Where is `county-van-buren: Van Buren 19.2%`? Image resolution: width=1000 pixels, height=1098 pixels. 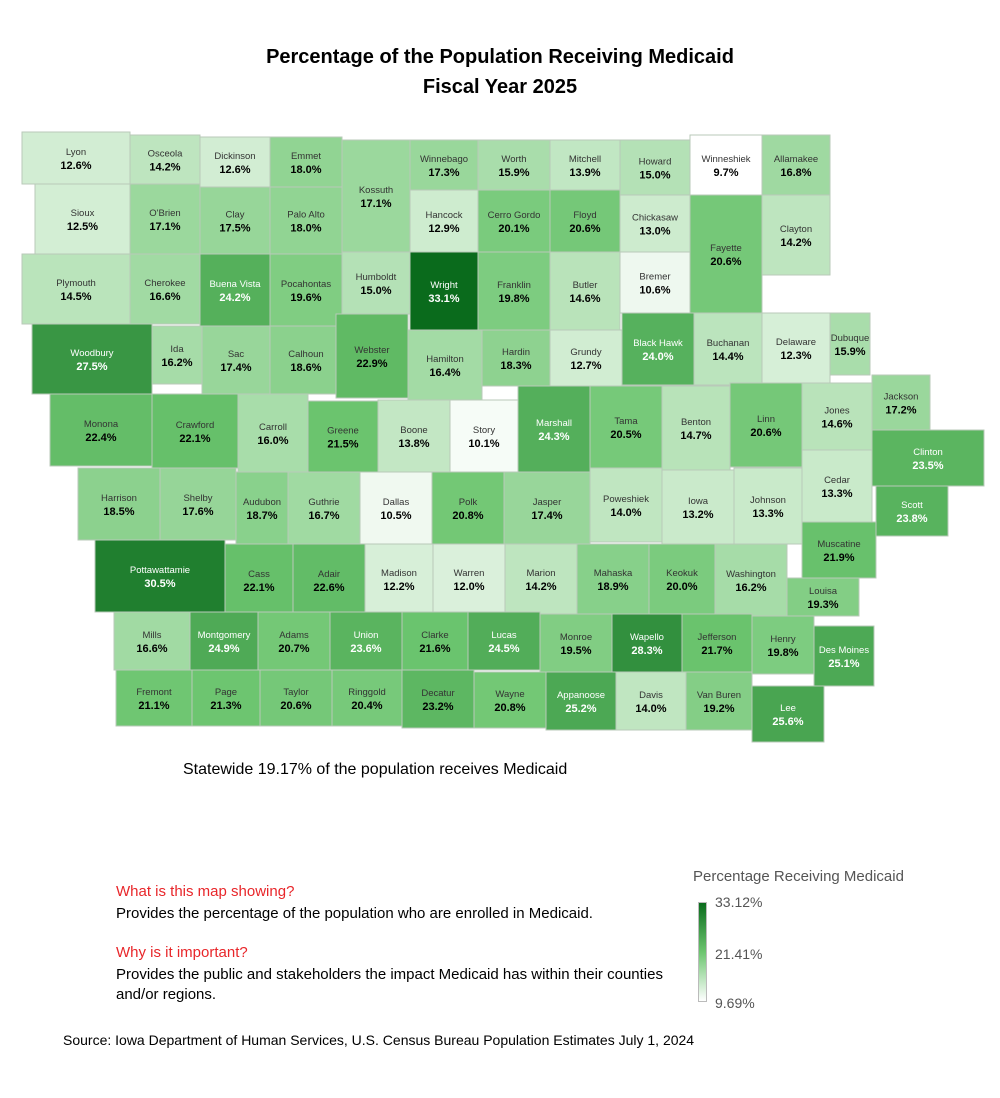 county-van-buren: Van Buren 19.2% is located at coordinates (719, 701).